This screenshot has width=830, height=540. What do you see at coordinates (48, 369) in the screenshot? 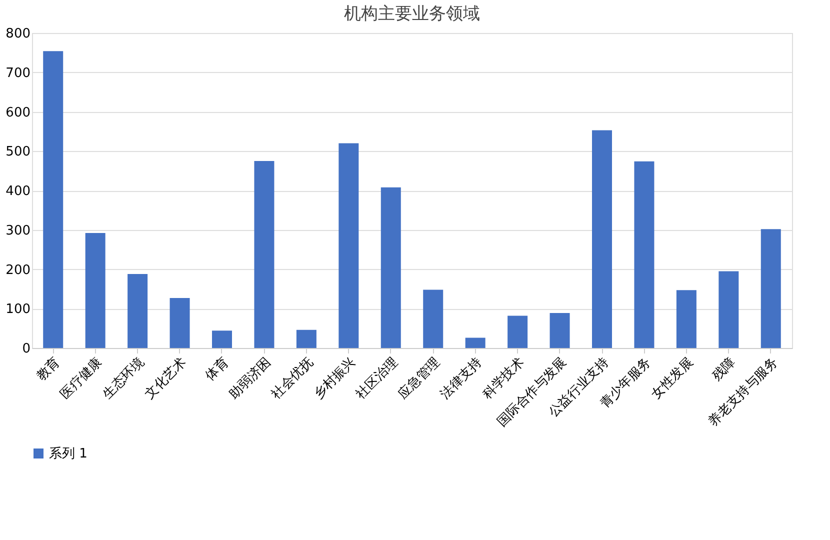
I see `x-tick-label: 教育` at bounding box center [48, 369].